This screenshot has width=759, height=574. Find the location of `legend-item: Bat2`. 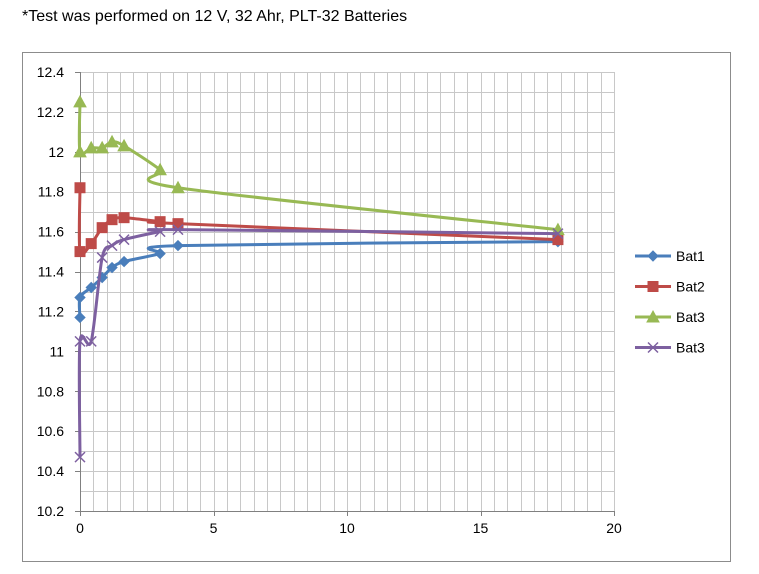

legend-item: Bat2 is located at coordinates (670, 287).